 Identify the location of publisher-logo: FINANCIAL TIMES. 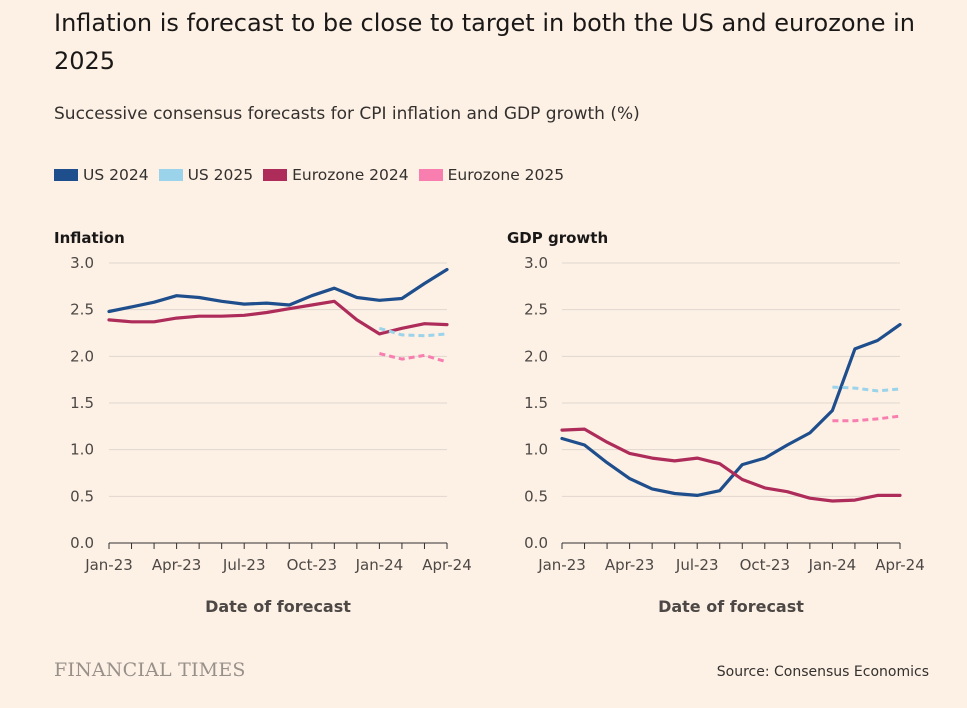
(150, 670).